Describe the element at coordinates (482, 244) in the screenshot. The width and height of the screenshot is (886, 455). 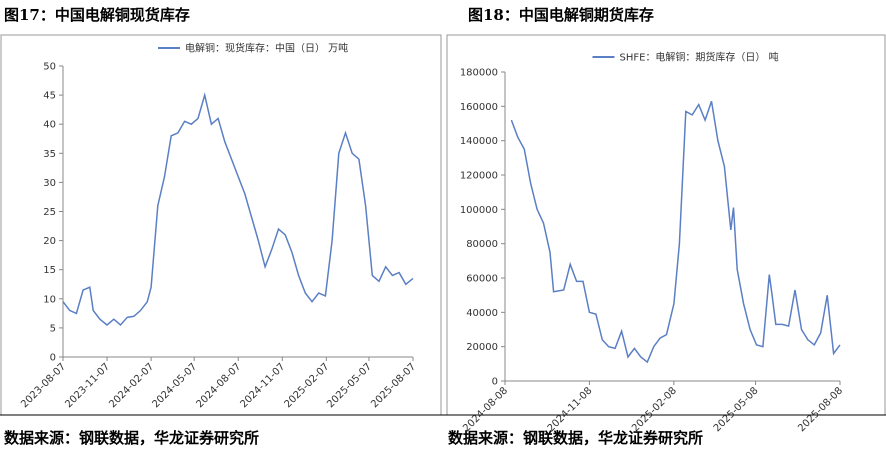
I see `y-tick-label: 80000` at that location.